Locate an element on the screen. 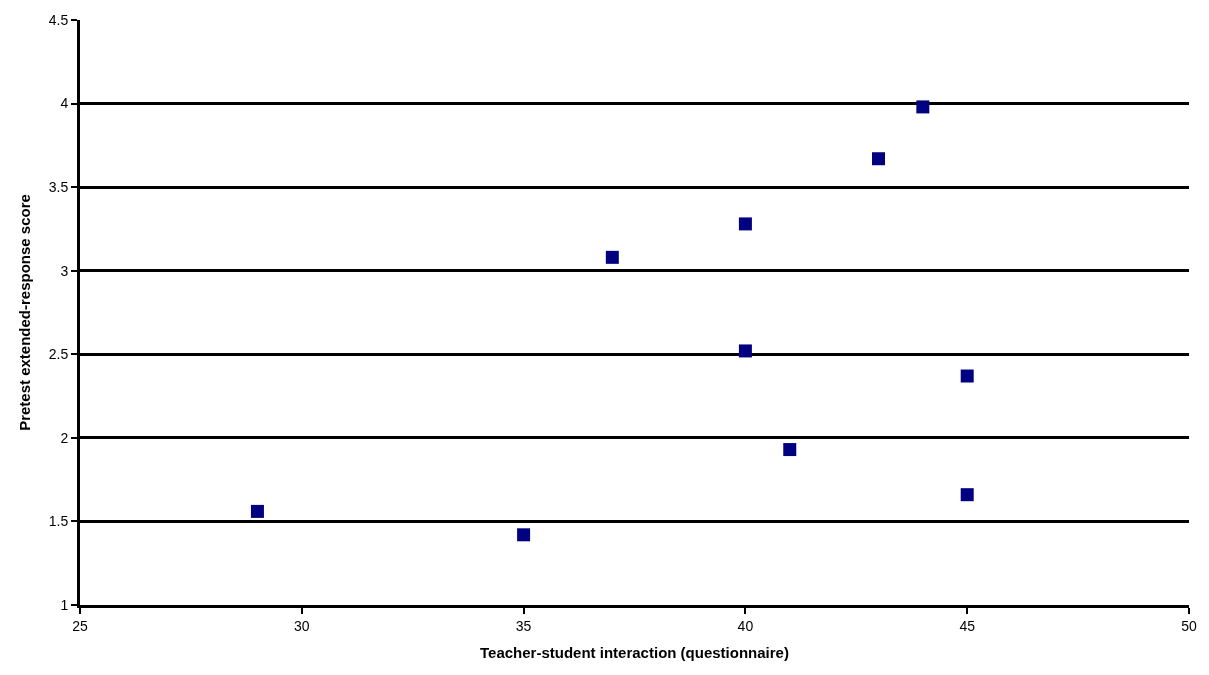 Image resolution: width=1209 pixels, height=675 pixels. x-tick-label: 40 is located at coordinates (745, 625).